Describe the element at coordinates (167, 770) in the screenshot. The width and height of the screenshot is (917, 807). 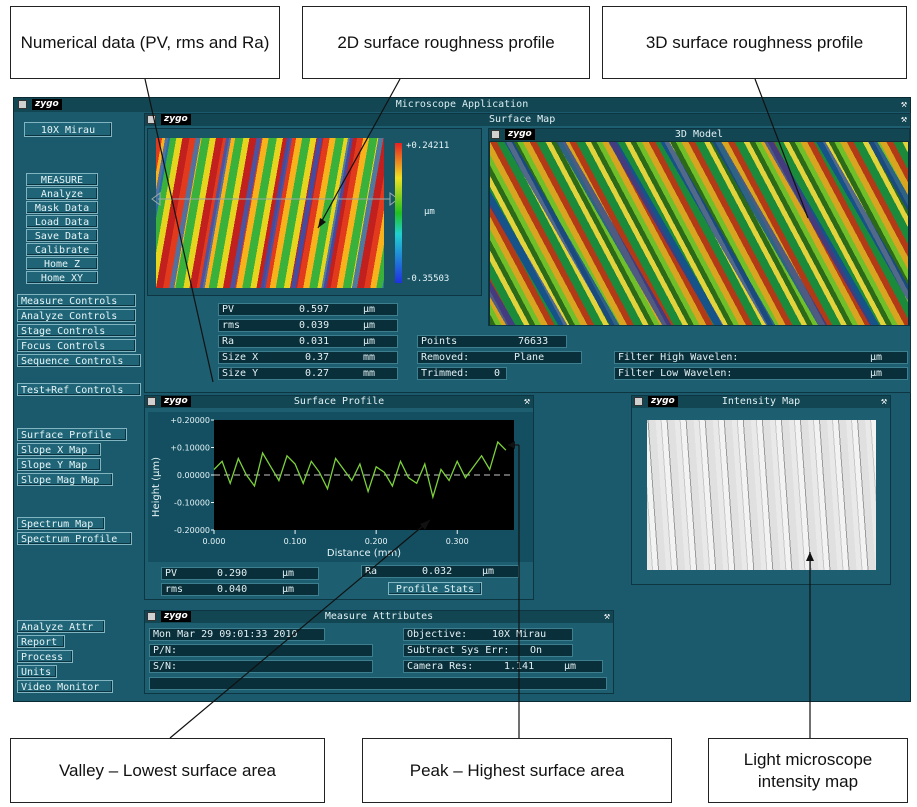
I see `callout-valley: Valley – Lowest surface area` at that location.